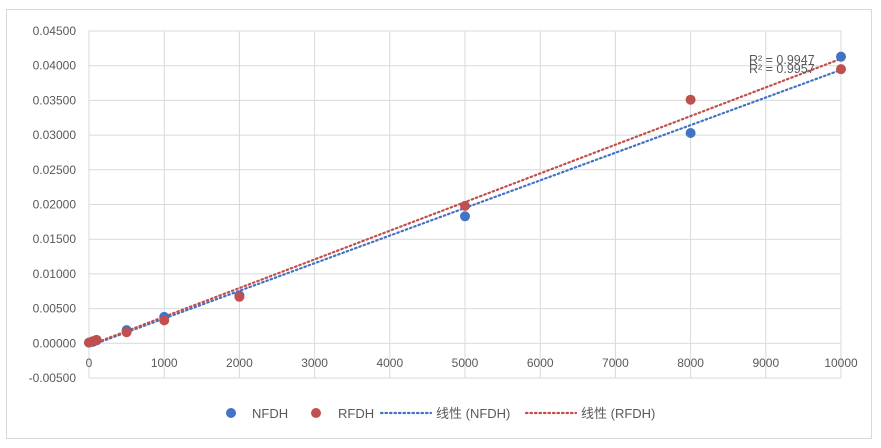 The image size is (881, 448). What do you see at coordinates (55, 170) in the screenshot?
I see `y-tick-label: 0.02500` at bounding box center [55, 170].